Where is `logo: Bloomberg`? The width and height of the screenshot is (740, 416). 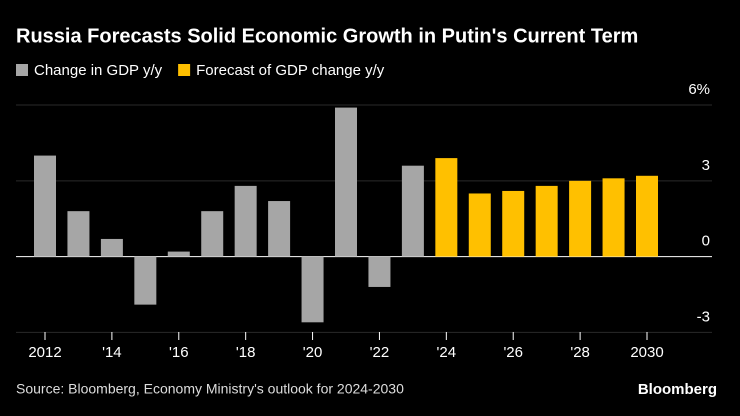
logo: Bloomberg is located at coordinates (677, 389).